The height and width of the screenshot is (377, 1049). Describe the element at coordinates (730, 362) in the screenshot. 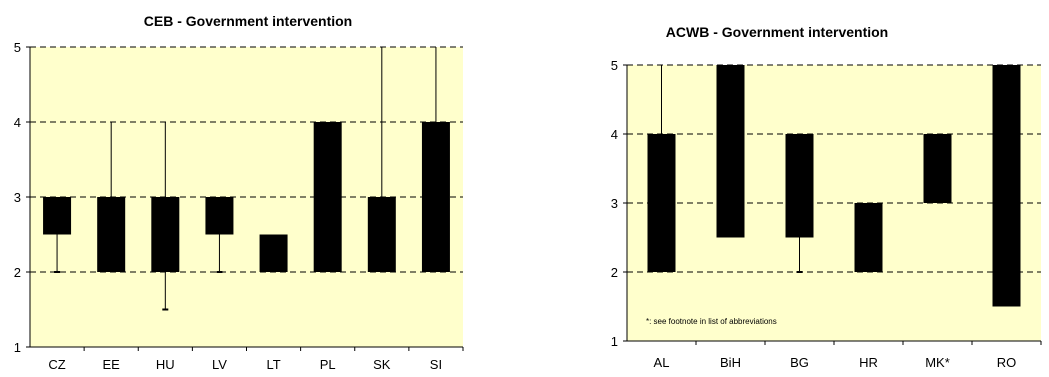

I see `x-tick-label: BiH` at that location.